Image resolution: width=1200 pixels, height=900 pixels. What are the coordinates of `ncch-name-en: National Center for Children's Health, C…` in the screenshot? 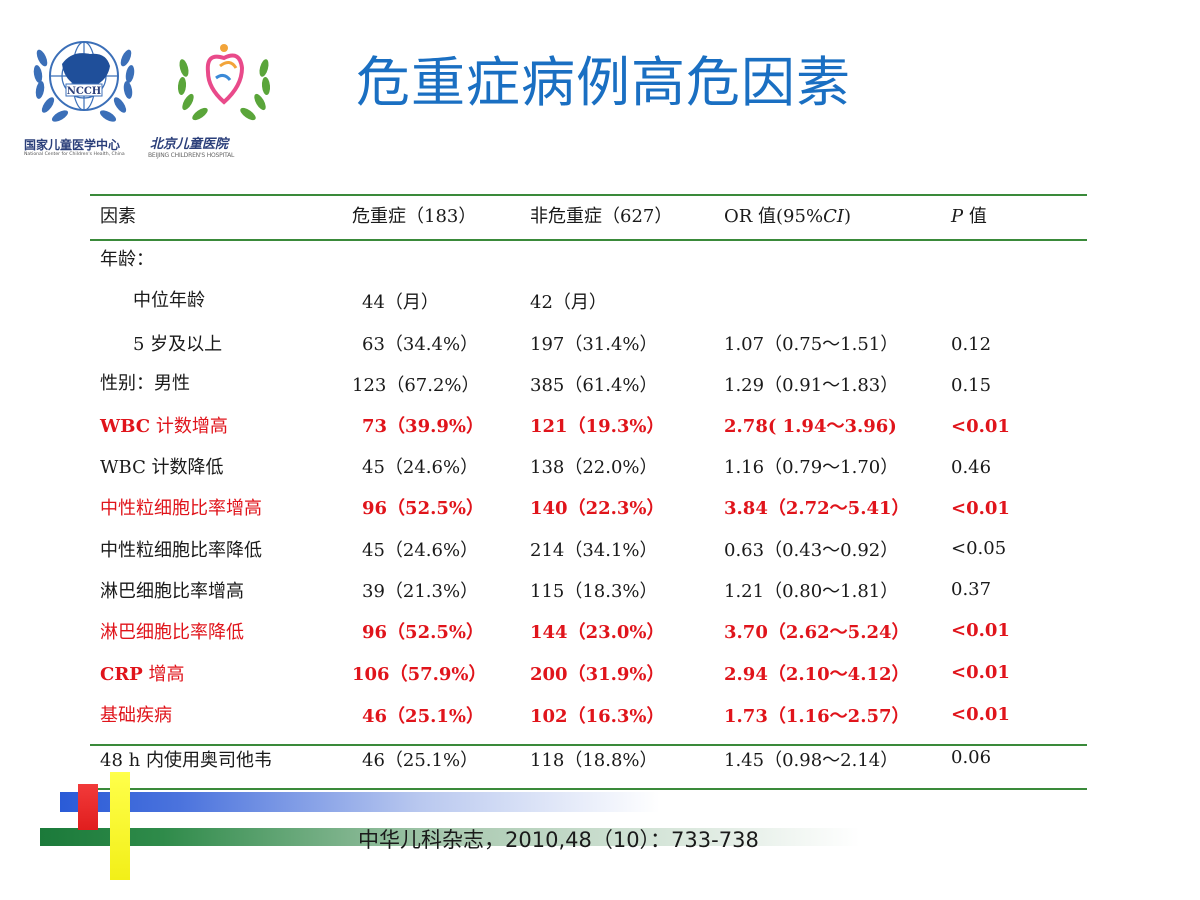 It's located at (74, 154).